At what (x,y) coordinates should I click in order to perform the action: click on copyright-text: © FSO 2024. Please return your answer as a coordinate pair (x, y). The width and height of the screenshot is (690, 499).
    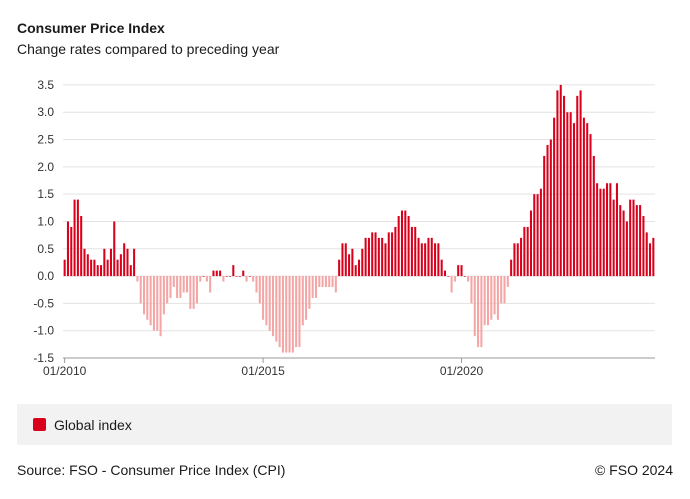
    Looking at the image, I should click on (633, 470).